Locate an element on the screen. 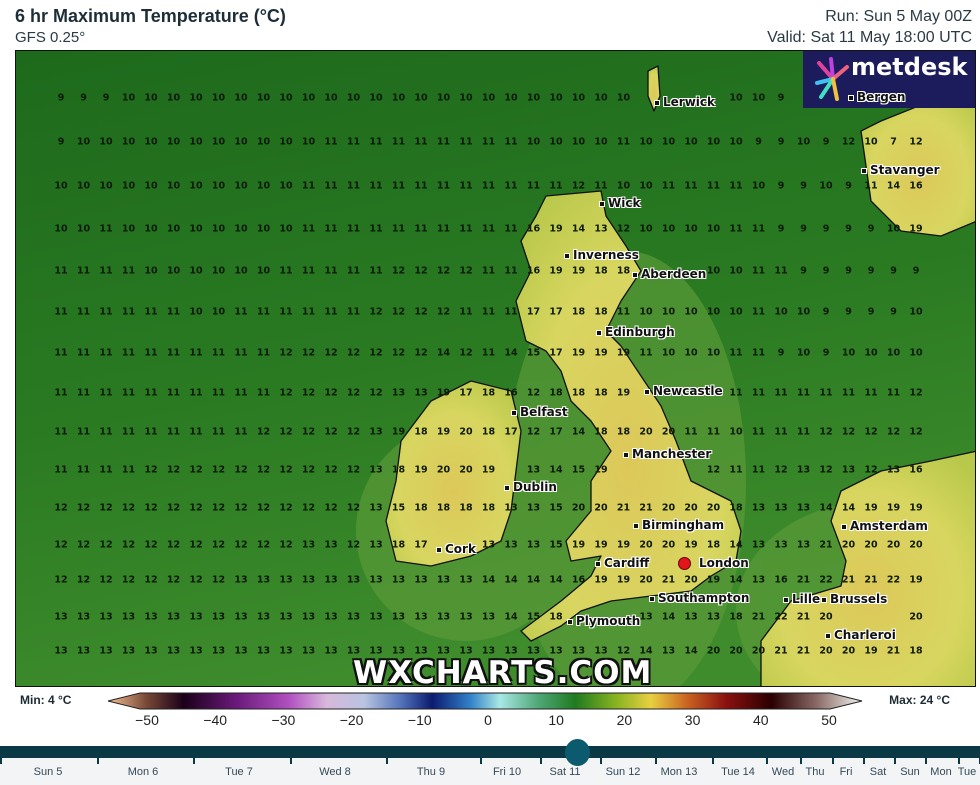 The image size is (980, 785). city-label-southampton: Southampton is located at coordinates (699, 598).